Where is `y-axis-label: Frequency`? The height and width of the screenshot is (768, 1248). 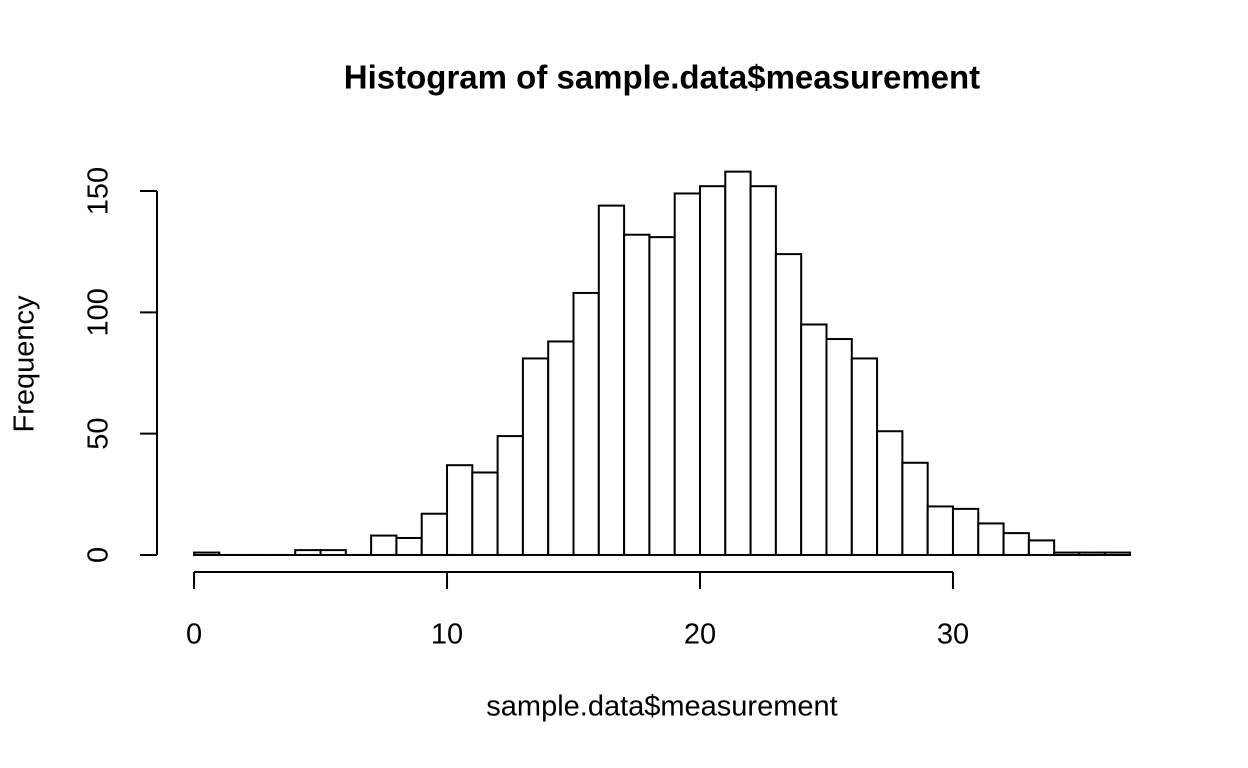
y-axis-label: Frequency is located at coordinates (25, 364).